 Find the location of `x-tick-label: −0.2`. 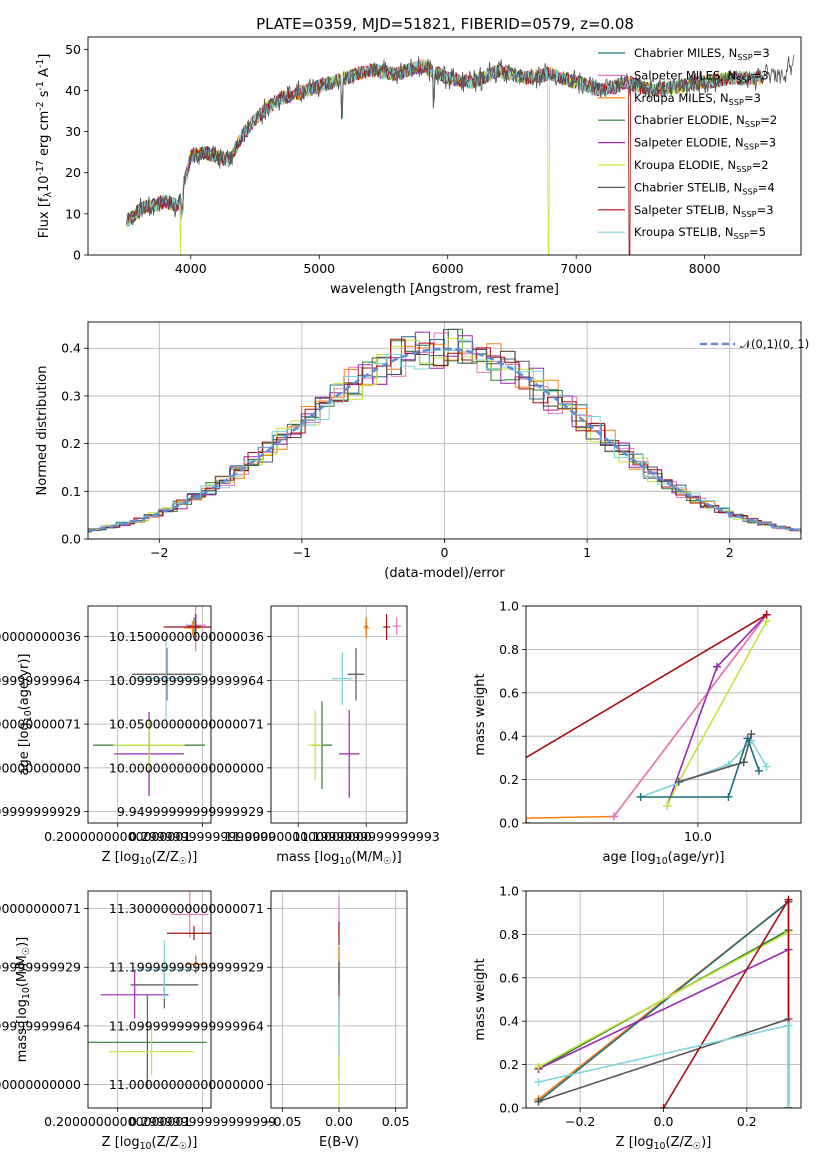

x-tick-label: −0.2 is located at coordinates (580, 1121).